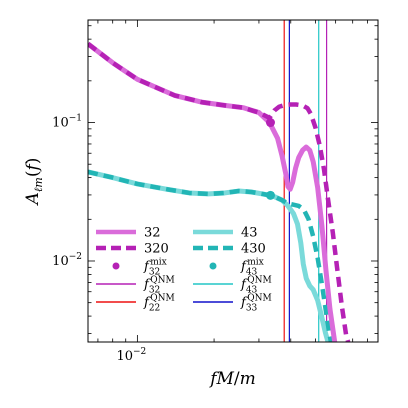 The height and width of the screenshot is (408, 408). What do you see at coordinates (156, 249) in the screenshot?
I see `legend-label: 320` at bounding box center [156, 249].